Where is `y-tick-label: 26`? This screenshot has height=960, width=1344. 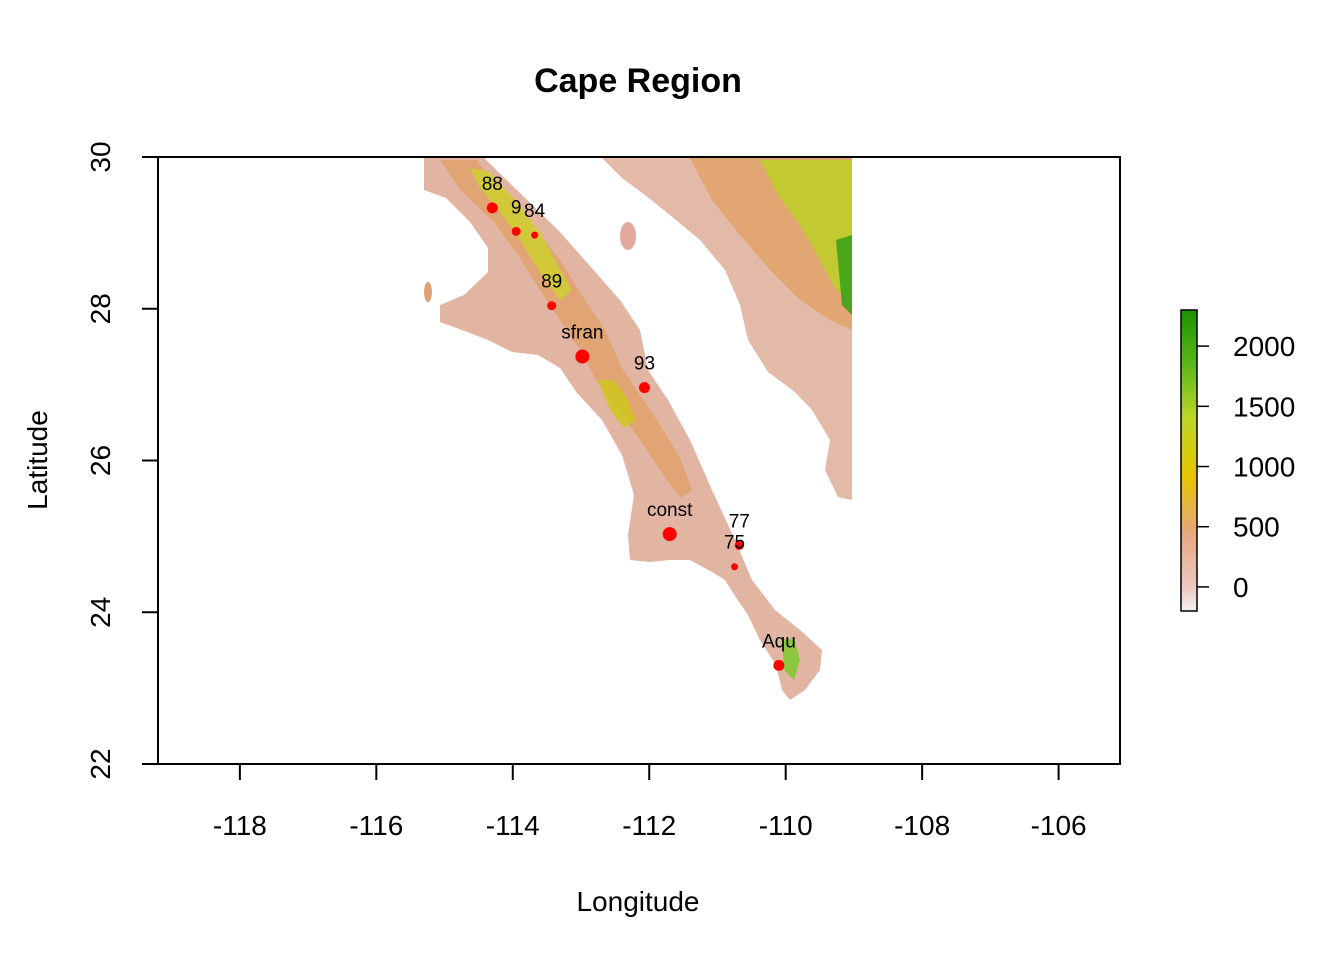 y-tick-label: 26 is located at coordinates (100, 460).